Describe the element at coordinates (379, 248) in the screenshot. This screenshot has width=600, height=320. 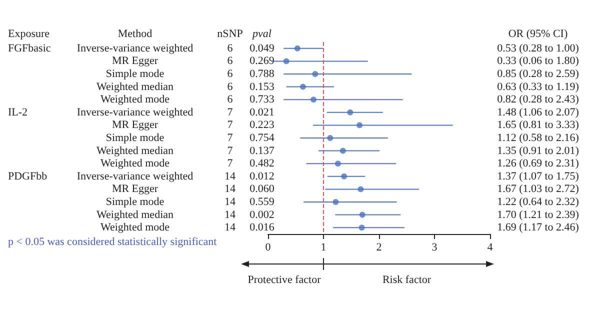
I see `x-tick-label: 2` at that location.